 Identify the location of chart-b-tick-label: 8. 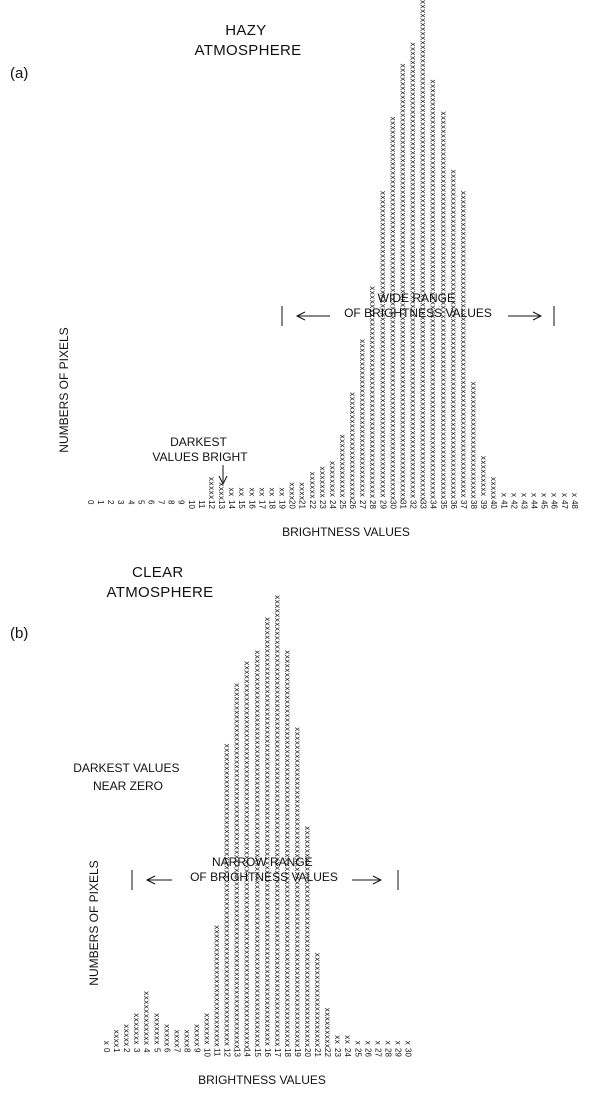
(186, 1050).